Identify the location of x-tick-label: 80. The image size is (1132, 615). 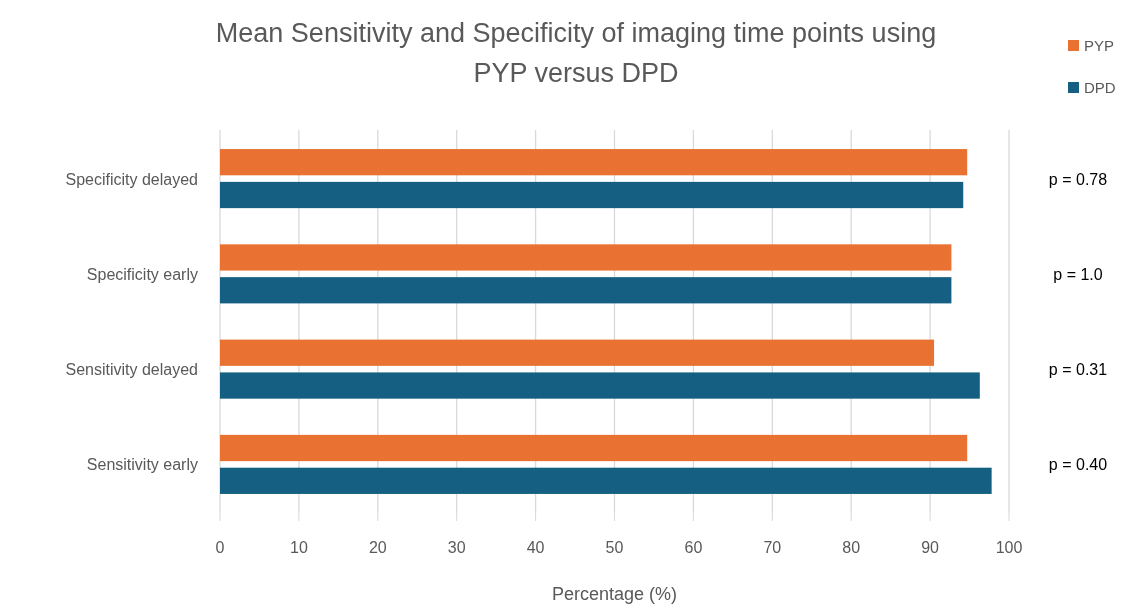
(851, 547).